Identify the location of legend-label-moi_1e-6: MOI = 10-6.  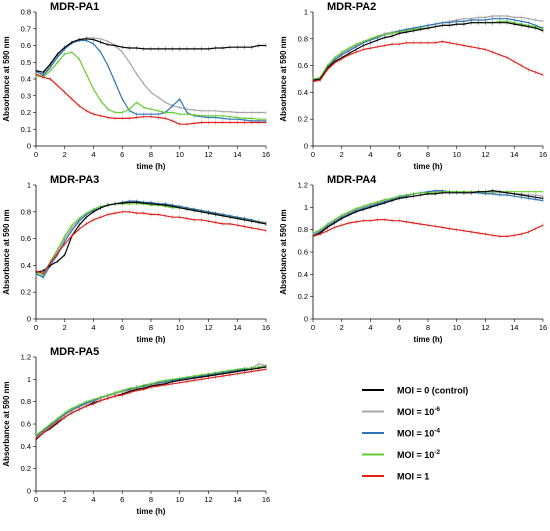
(418, 411).